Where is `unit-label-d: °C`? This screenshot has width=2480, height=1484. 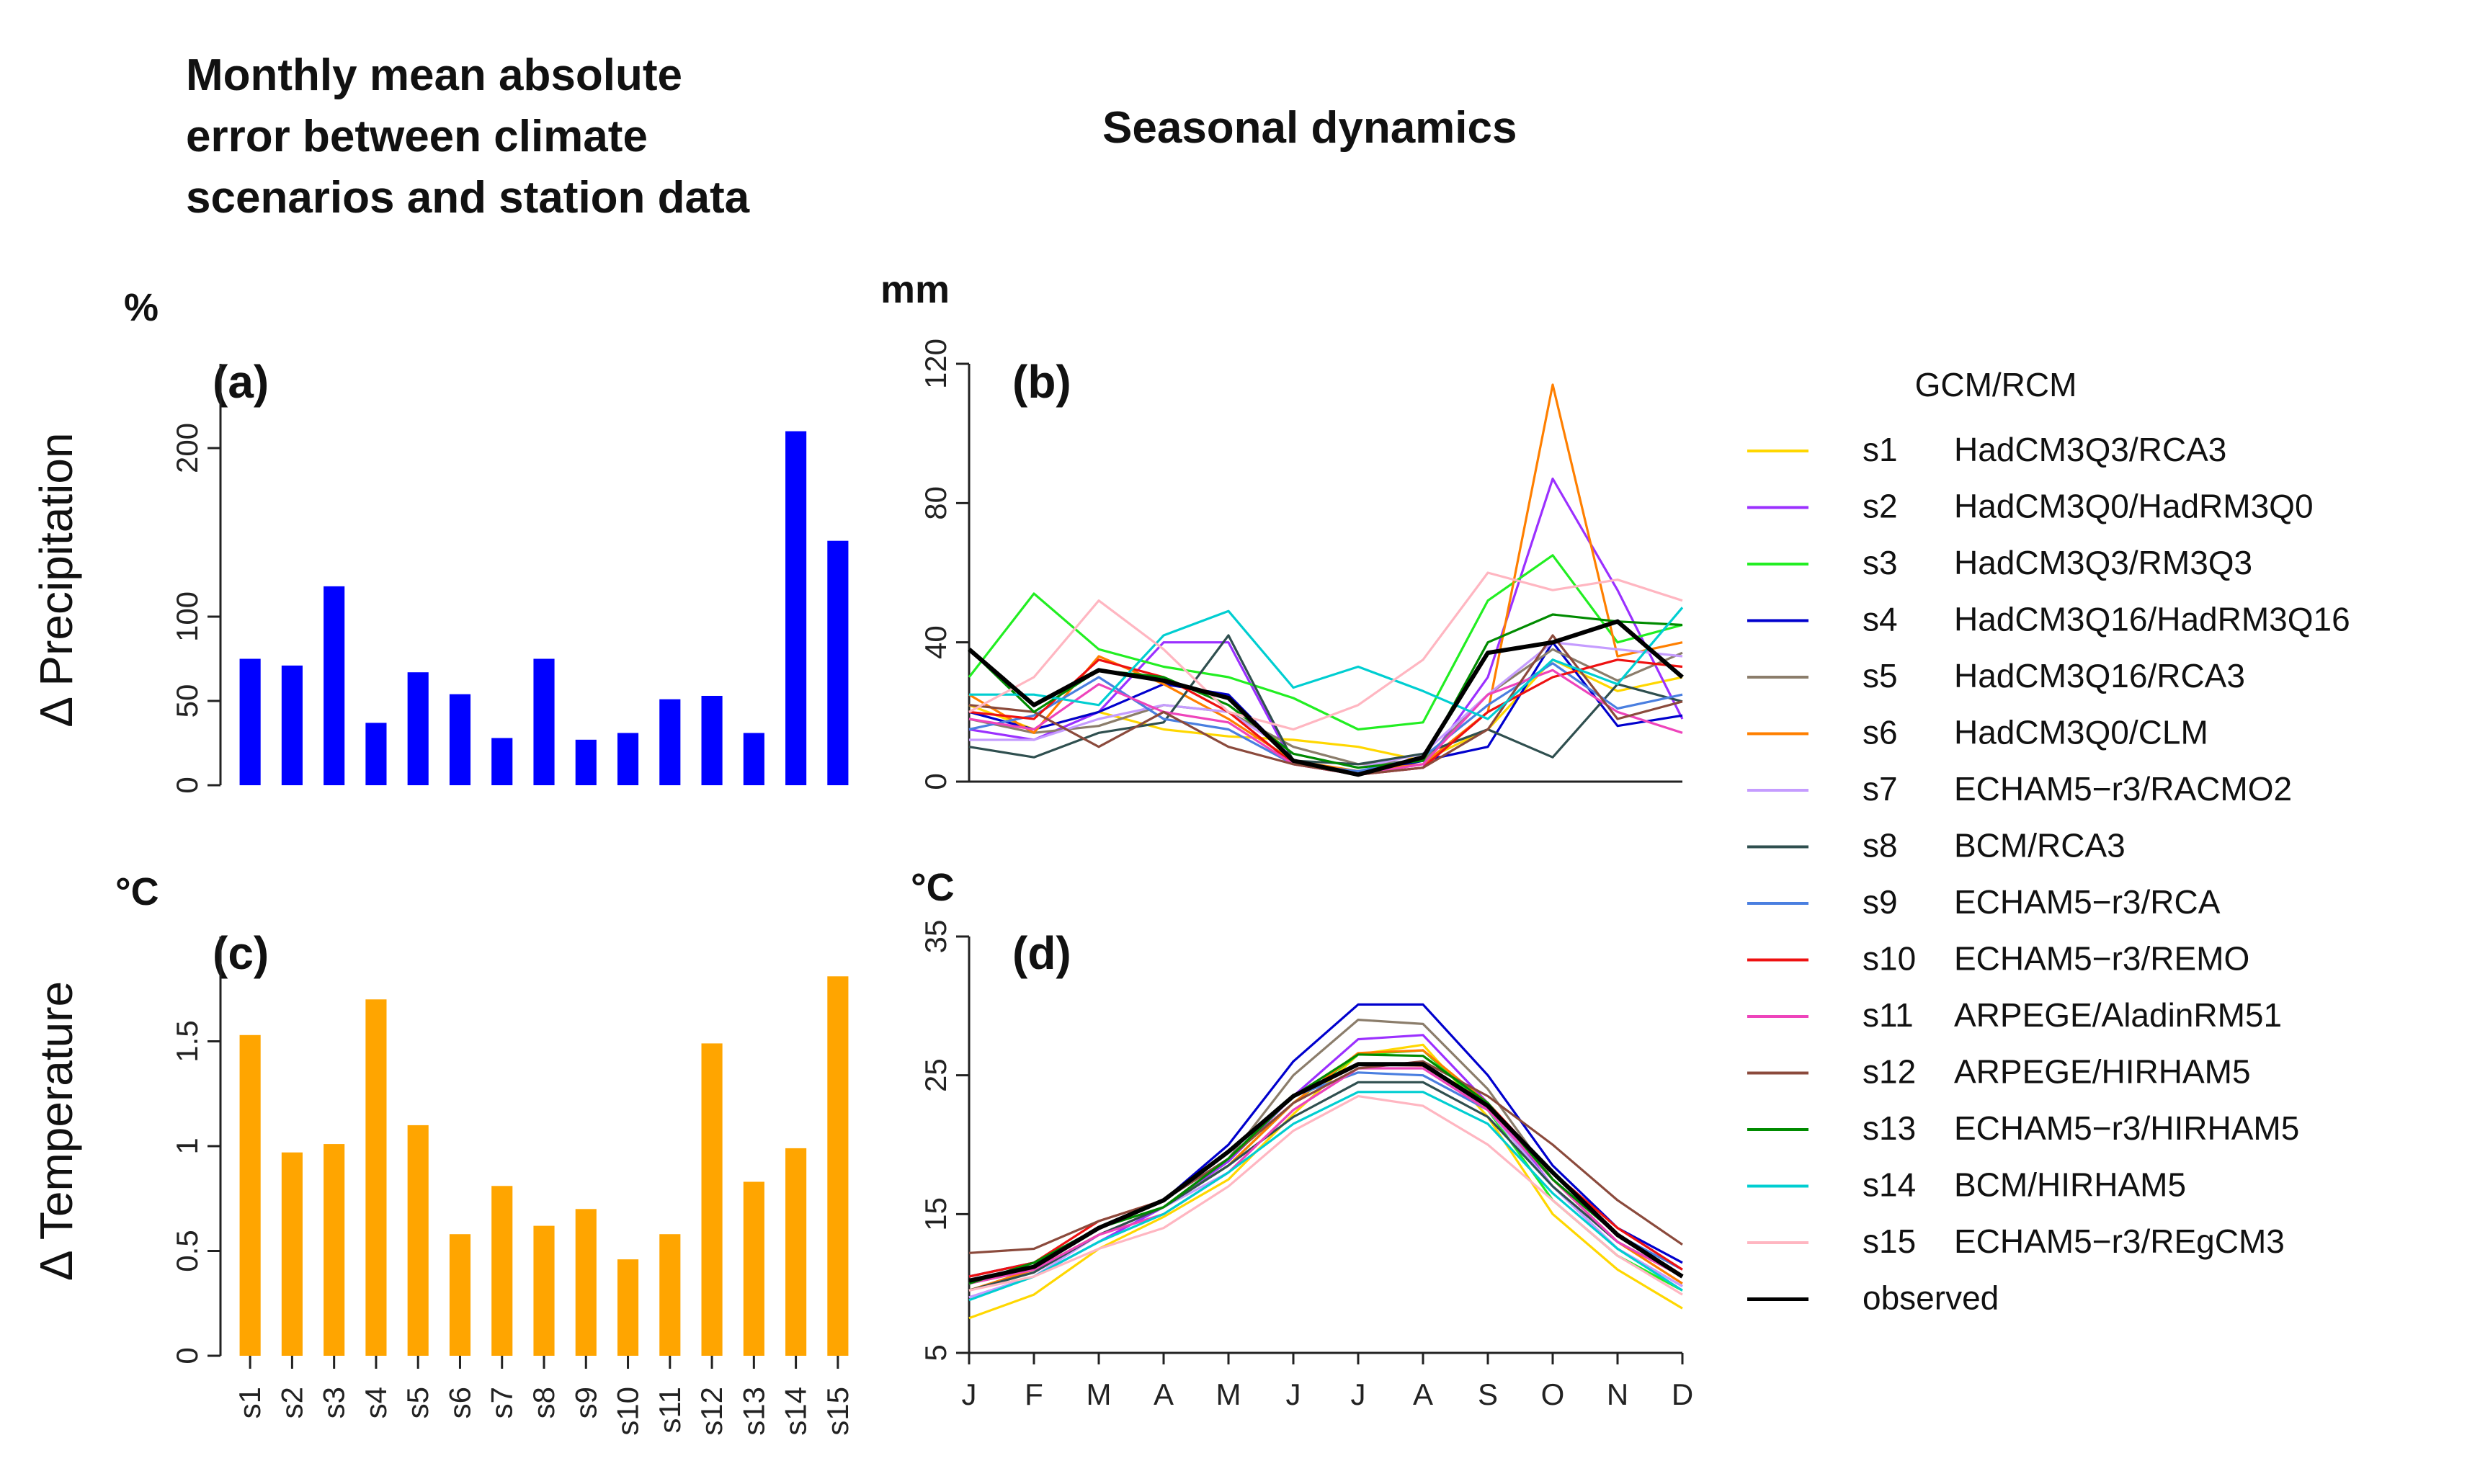
unit-label-d: °C is located at coordinates (933, 887).